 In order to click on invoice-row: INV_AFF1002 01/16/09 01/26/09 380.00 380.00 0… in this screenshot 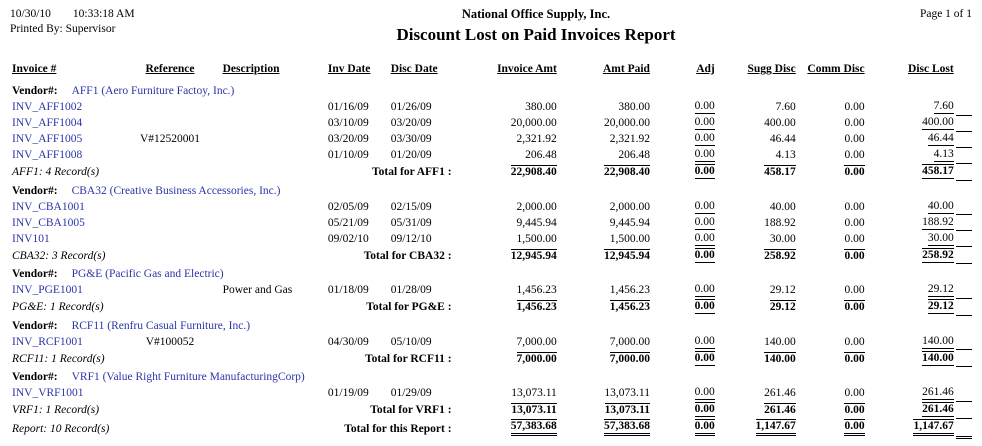, I will do `click(491, 107)`.